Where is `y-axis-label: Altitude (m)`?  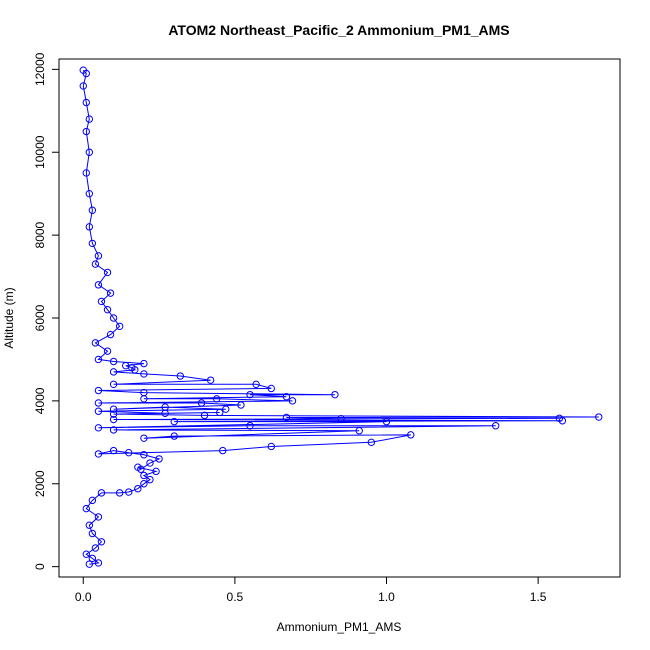
y-axis-label: Altitude (m) is located at coordinates (9, 317).